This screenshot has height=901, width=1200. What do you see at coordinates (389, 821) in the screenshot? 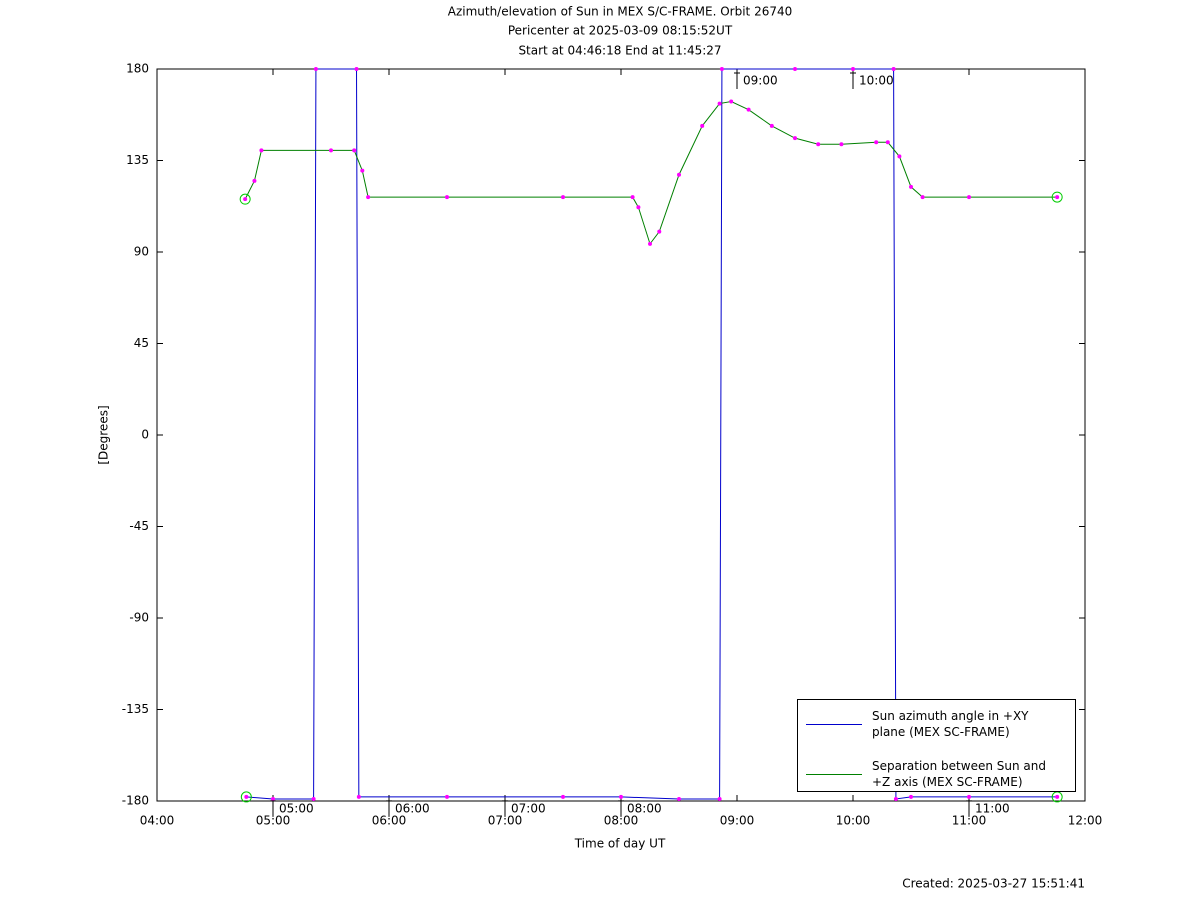
I see `x-tick-label: 06:00` at bounding box center [389, 821].